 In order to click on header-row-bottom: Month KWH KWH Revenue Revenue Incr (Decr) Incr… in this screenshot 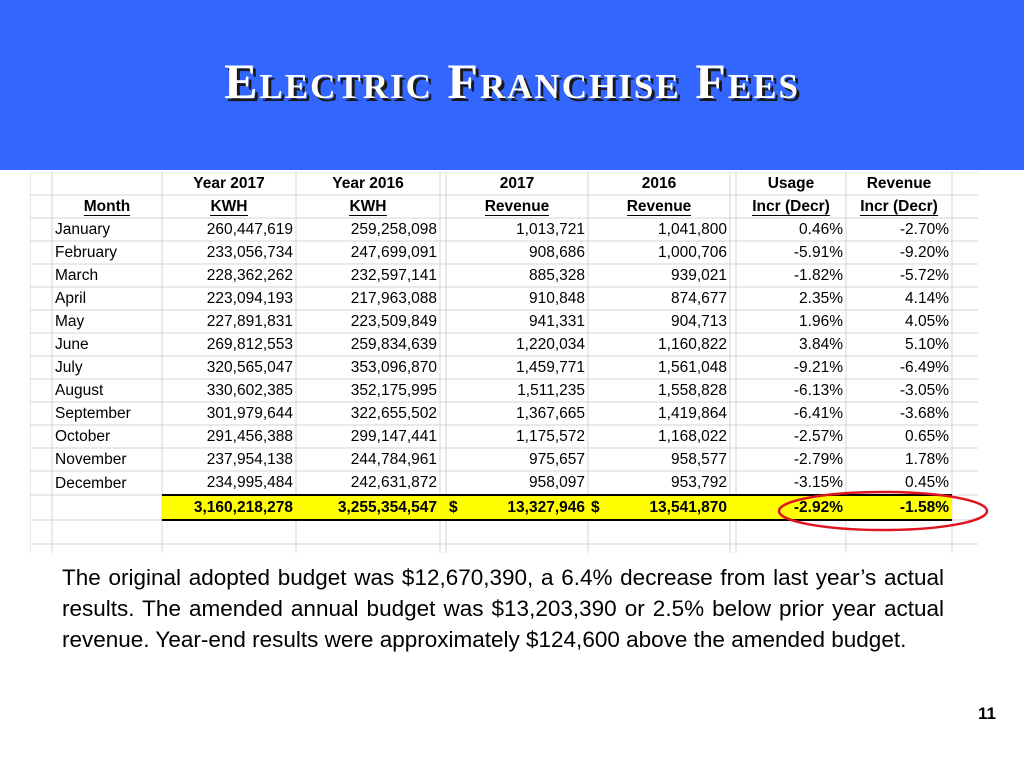, I will do `click(491, 206)`.